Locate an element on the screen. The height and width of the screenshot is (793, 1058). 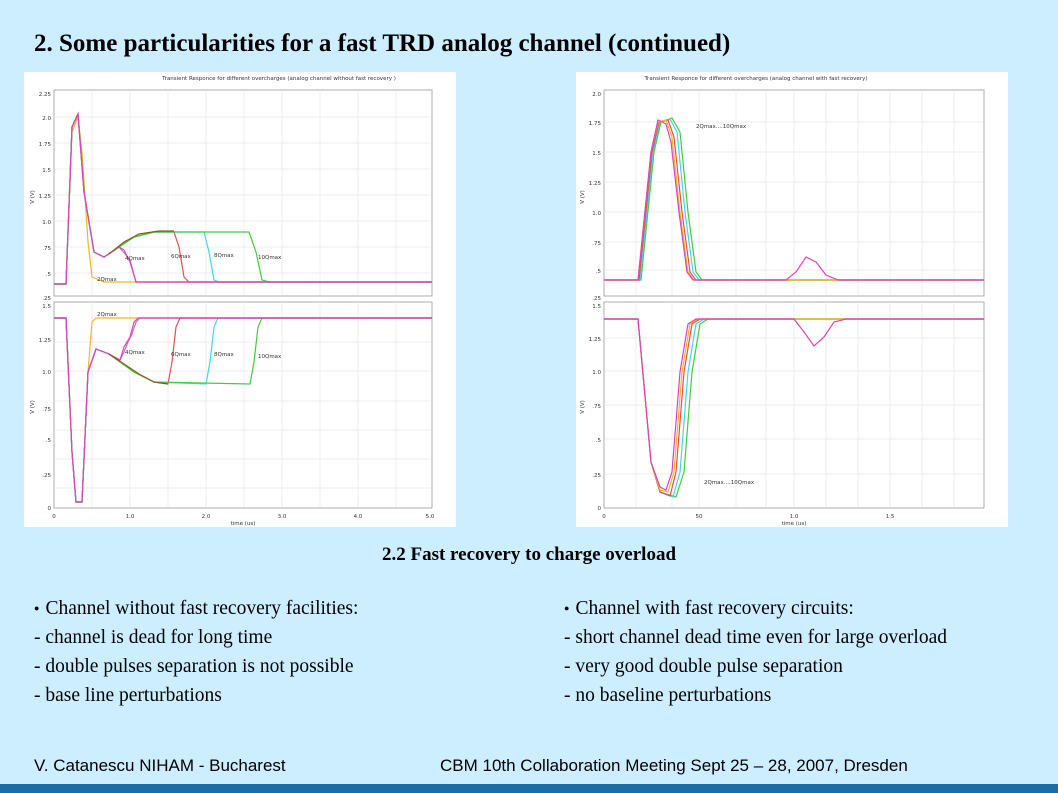
x-tick-label: 5.0 is located at coordinates (430, 517).